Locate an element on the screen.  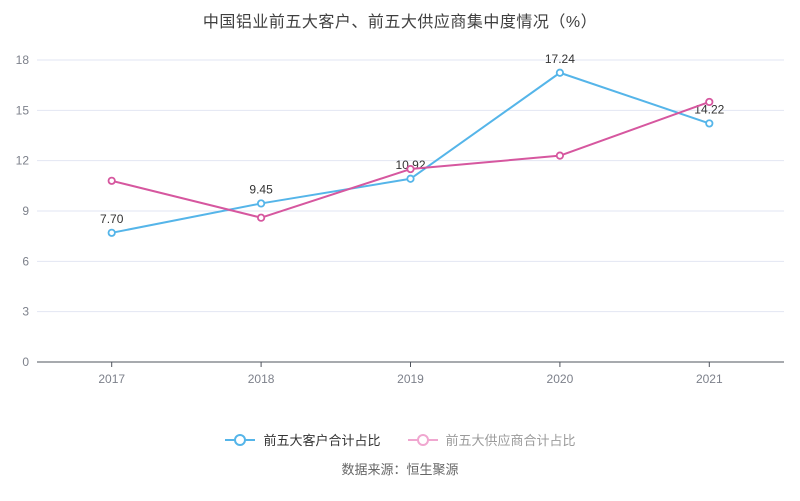
x-axis-tick-label: 2017 is located at coordinates (111, 379).